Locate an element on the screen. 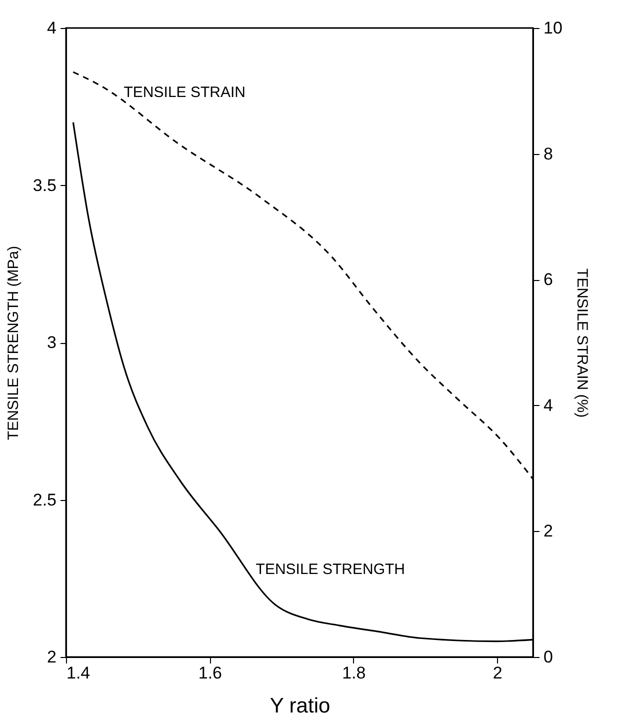  y2-tick-label: 6 is located at coordinates (548, 280).